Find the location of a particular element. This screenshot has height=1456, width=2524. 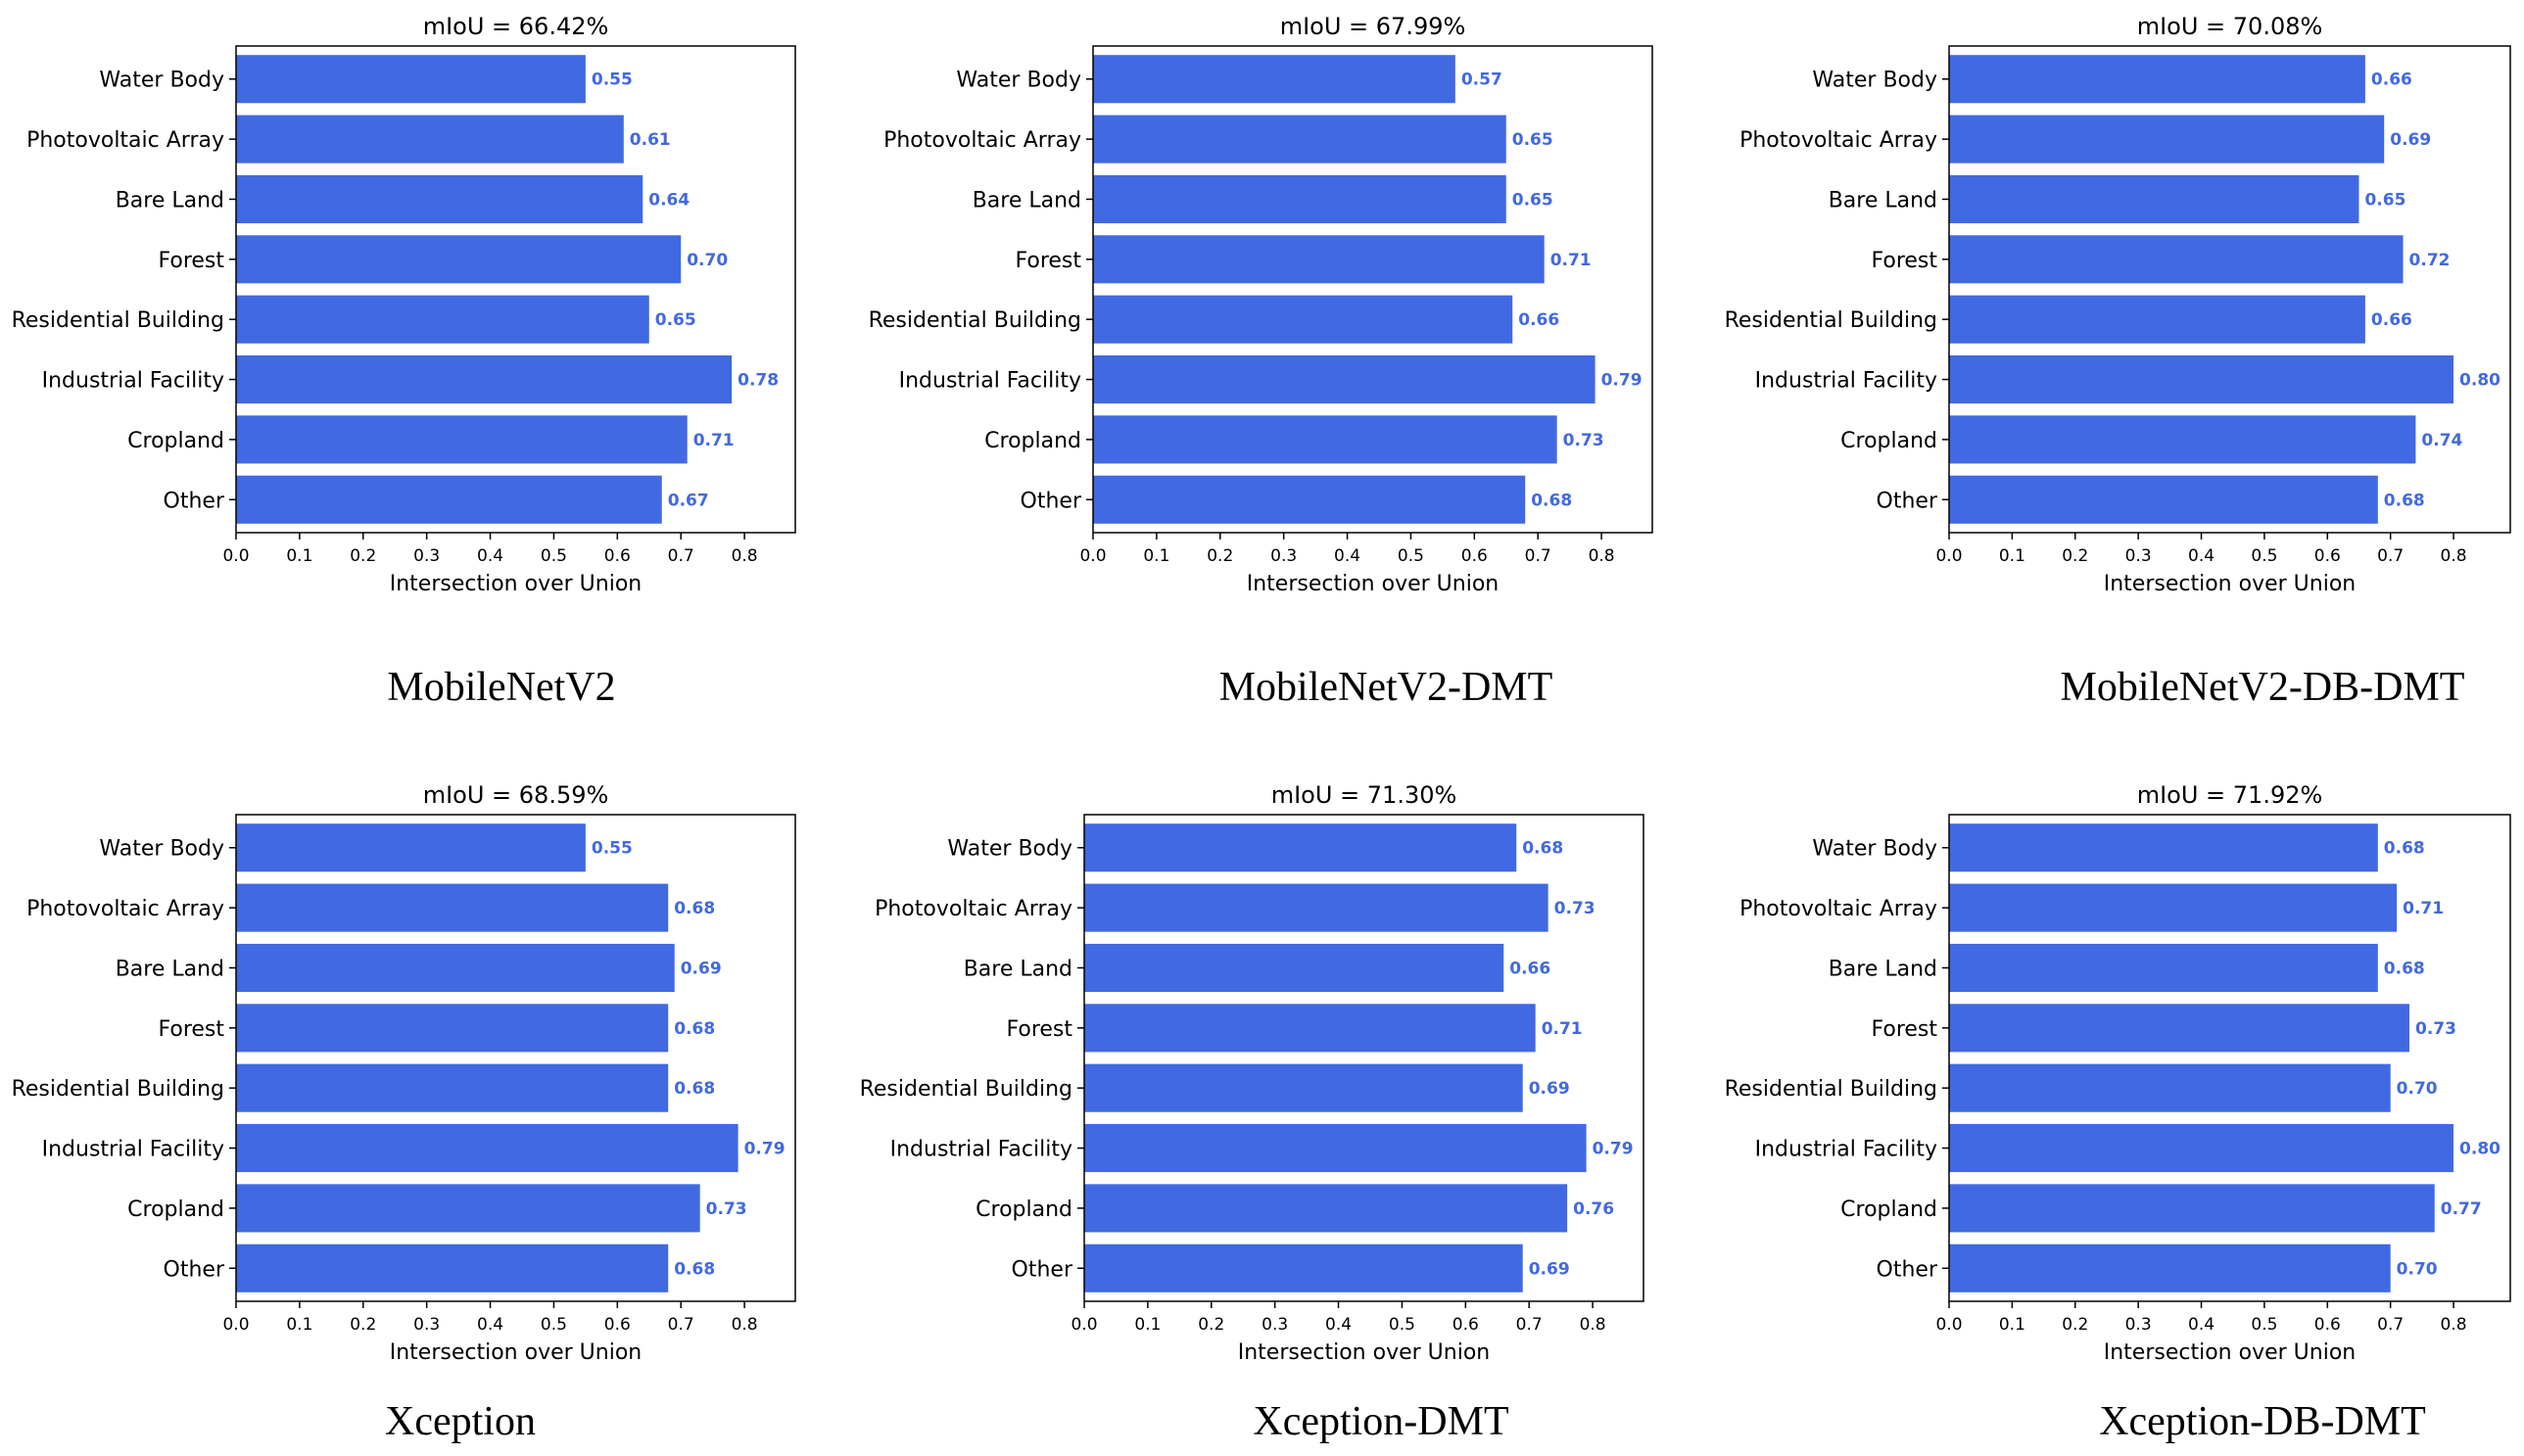

data-label: 0.57 is located at coordinates (1481, 80).